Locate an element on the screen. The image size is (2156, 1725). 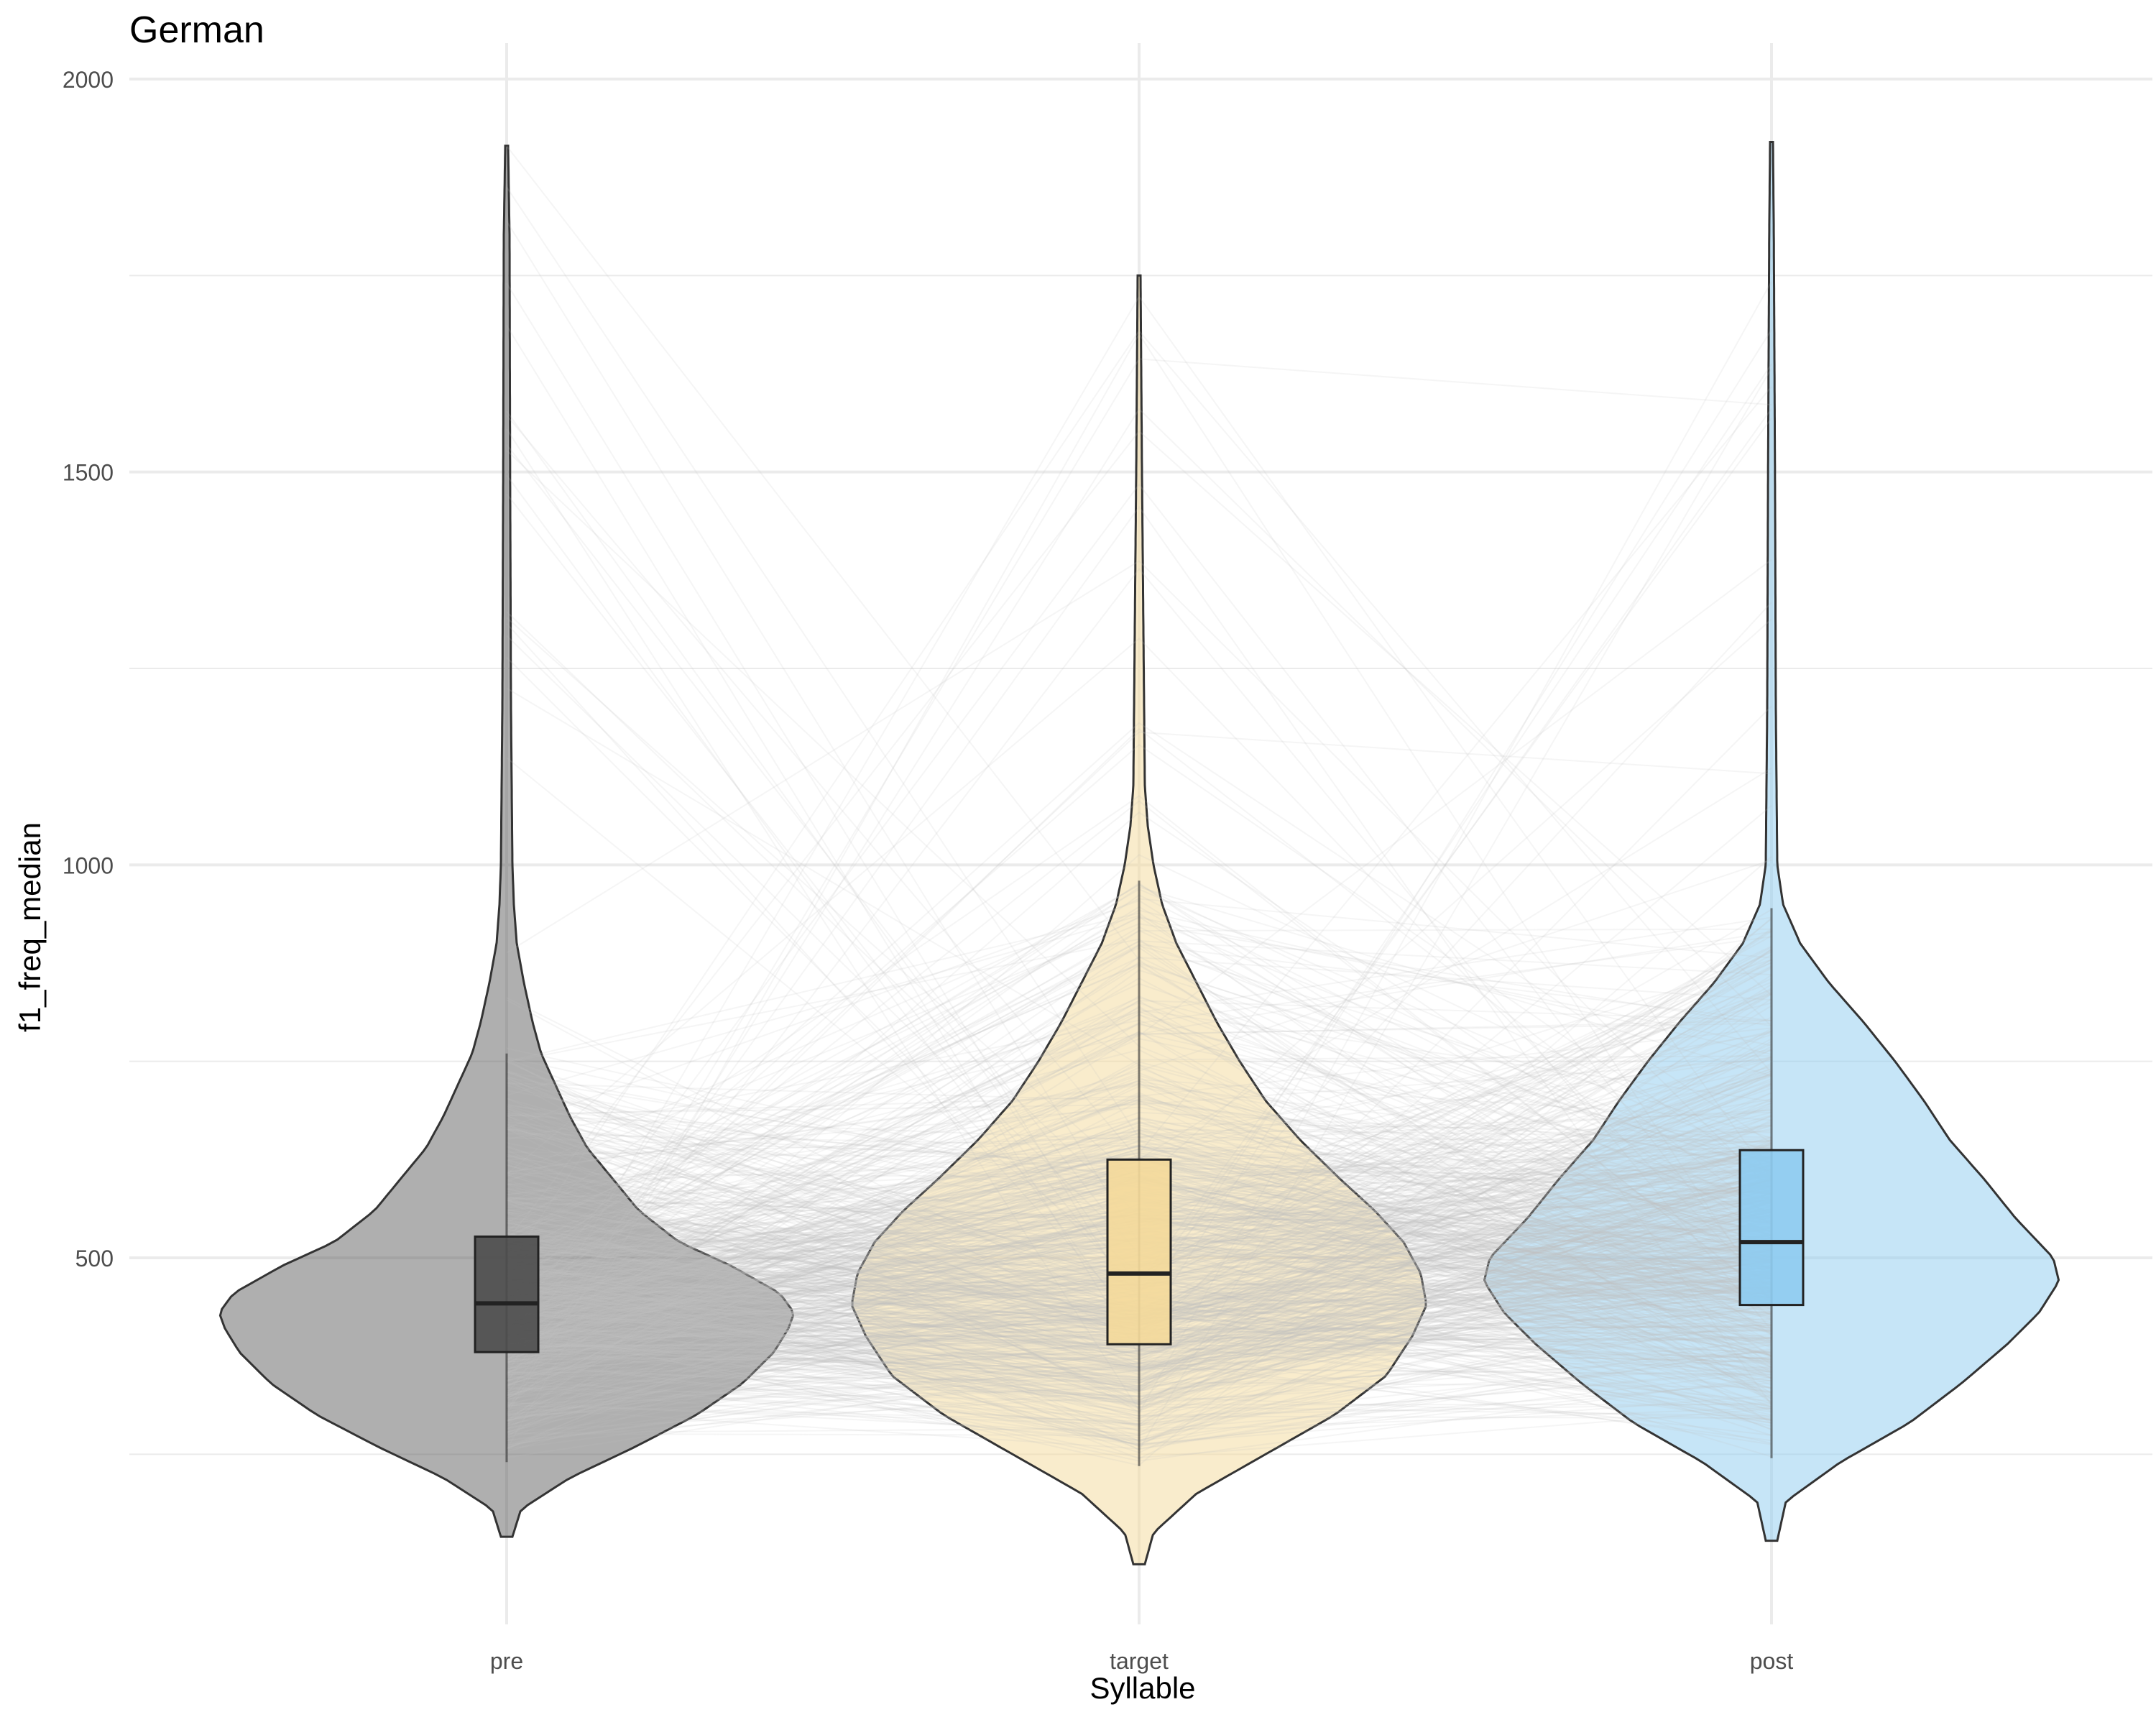
x-tick-label: post is located at coordinates (1772, 1661).